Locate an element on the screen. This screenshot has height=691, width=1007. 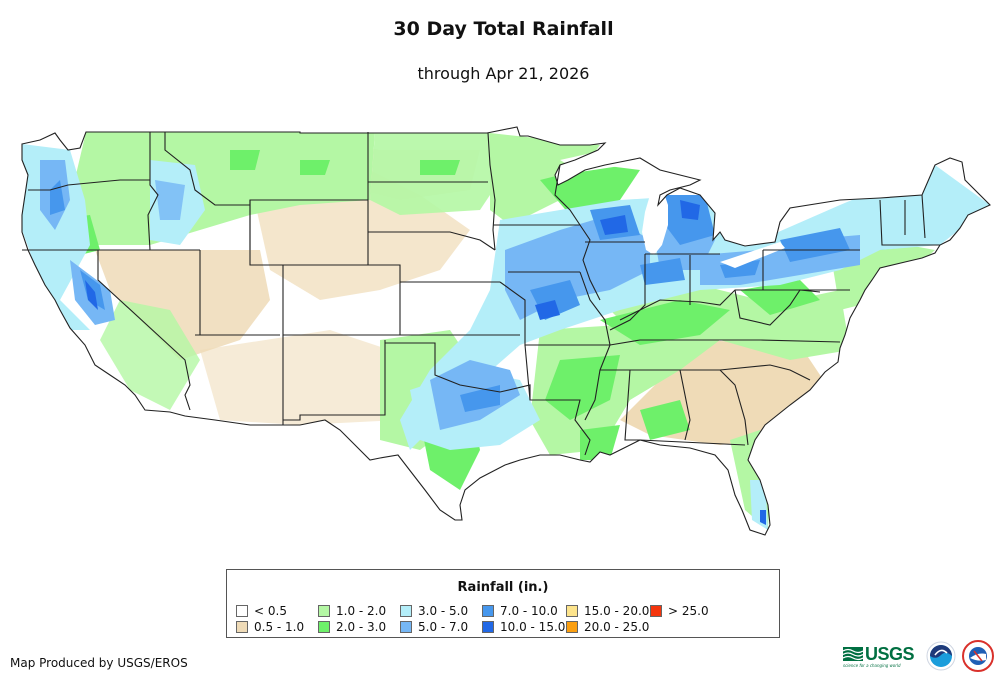
legend-item: 20.0 - 25.0 is located at coordinates (608, 627).